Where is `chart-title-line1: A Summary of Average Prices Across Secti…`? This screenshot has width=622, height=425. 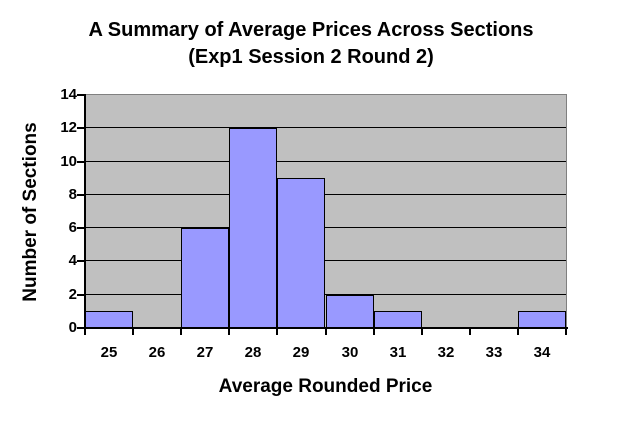
chart-title-line1: A Summary of Average Prices Across Secti… is located at coordinates (311, 30).